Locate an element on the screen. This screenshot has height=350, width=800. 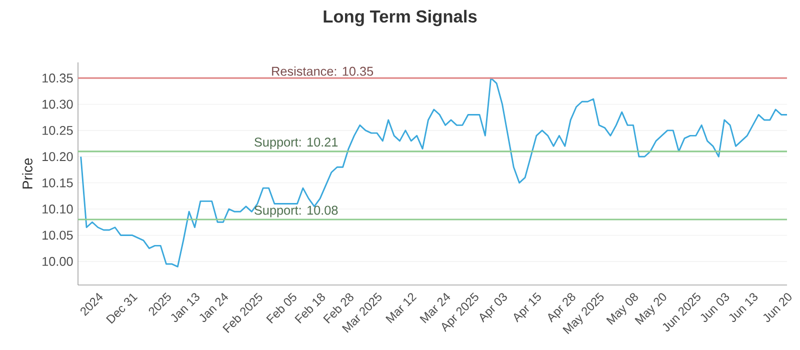
x-tick-label: Jun 03 is located at coordinates (715, 307).